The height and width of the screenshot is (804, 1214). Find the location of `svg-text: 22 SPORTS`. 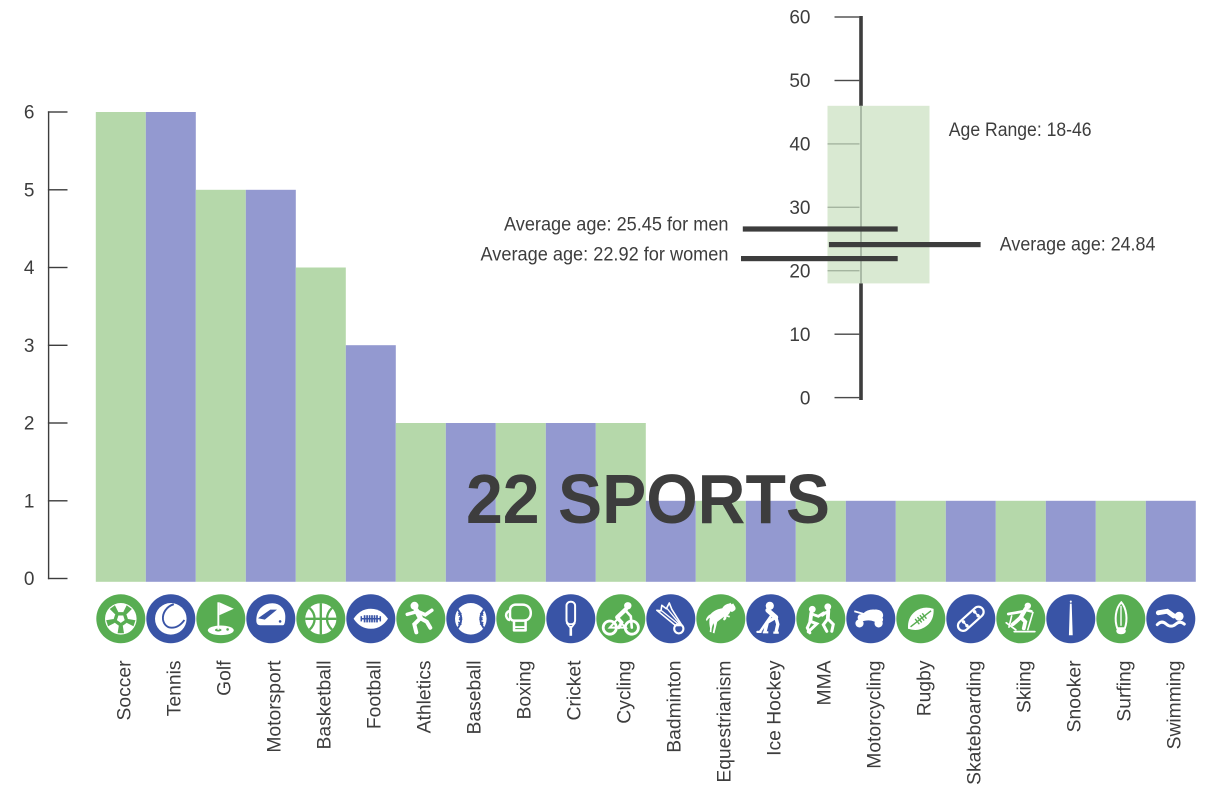

svg-text: 22 SPORTS is located at coordinates (648, 499).